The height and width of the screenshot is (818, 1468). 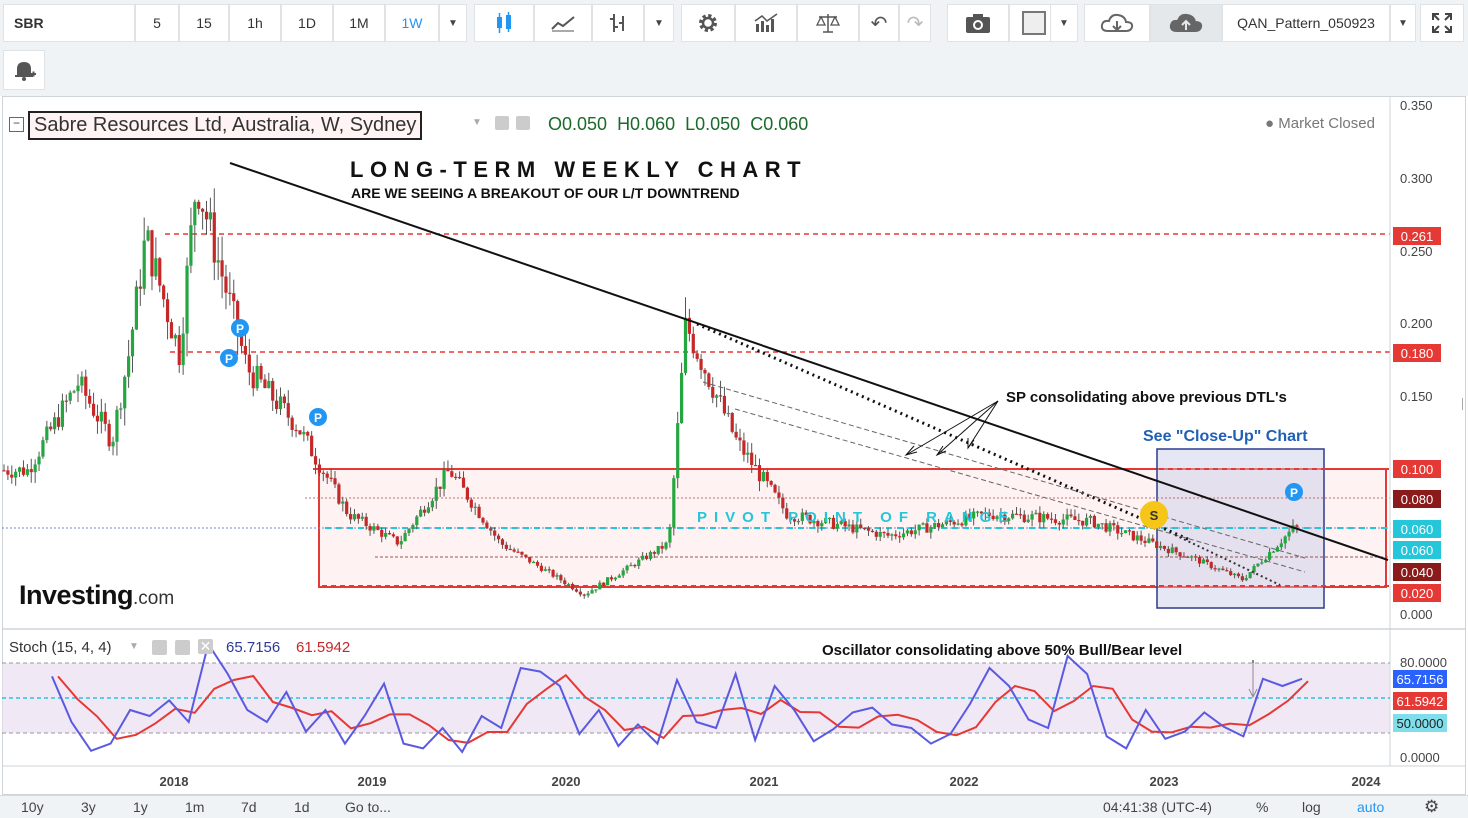 What do you see at coordinates (205, 646) in the screenshot?
I see `close-icon: ✕` at bounding box center [205, 646].